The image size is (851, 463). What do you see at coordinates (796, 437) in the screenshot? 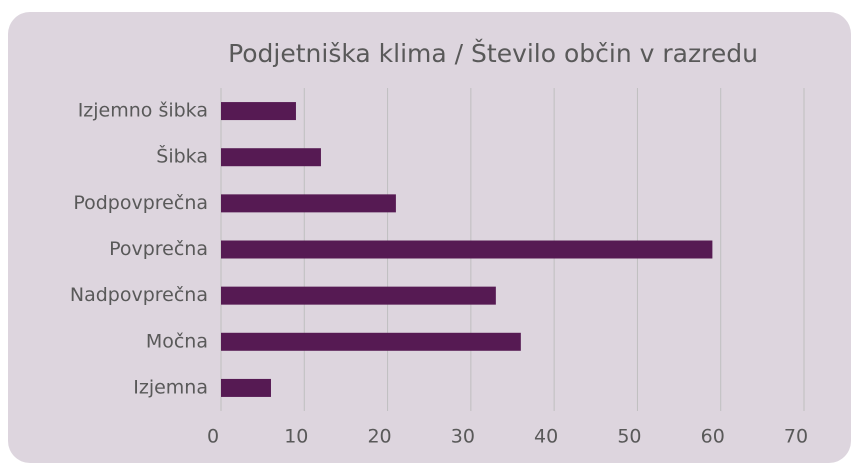
I see `x-tick-label: 70` at bounding box center [796, 437].